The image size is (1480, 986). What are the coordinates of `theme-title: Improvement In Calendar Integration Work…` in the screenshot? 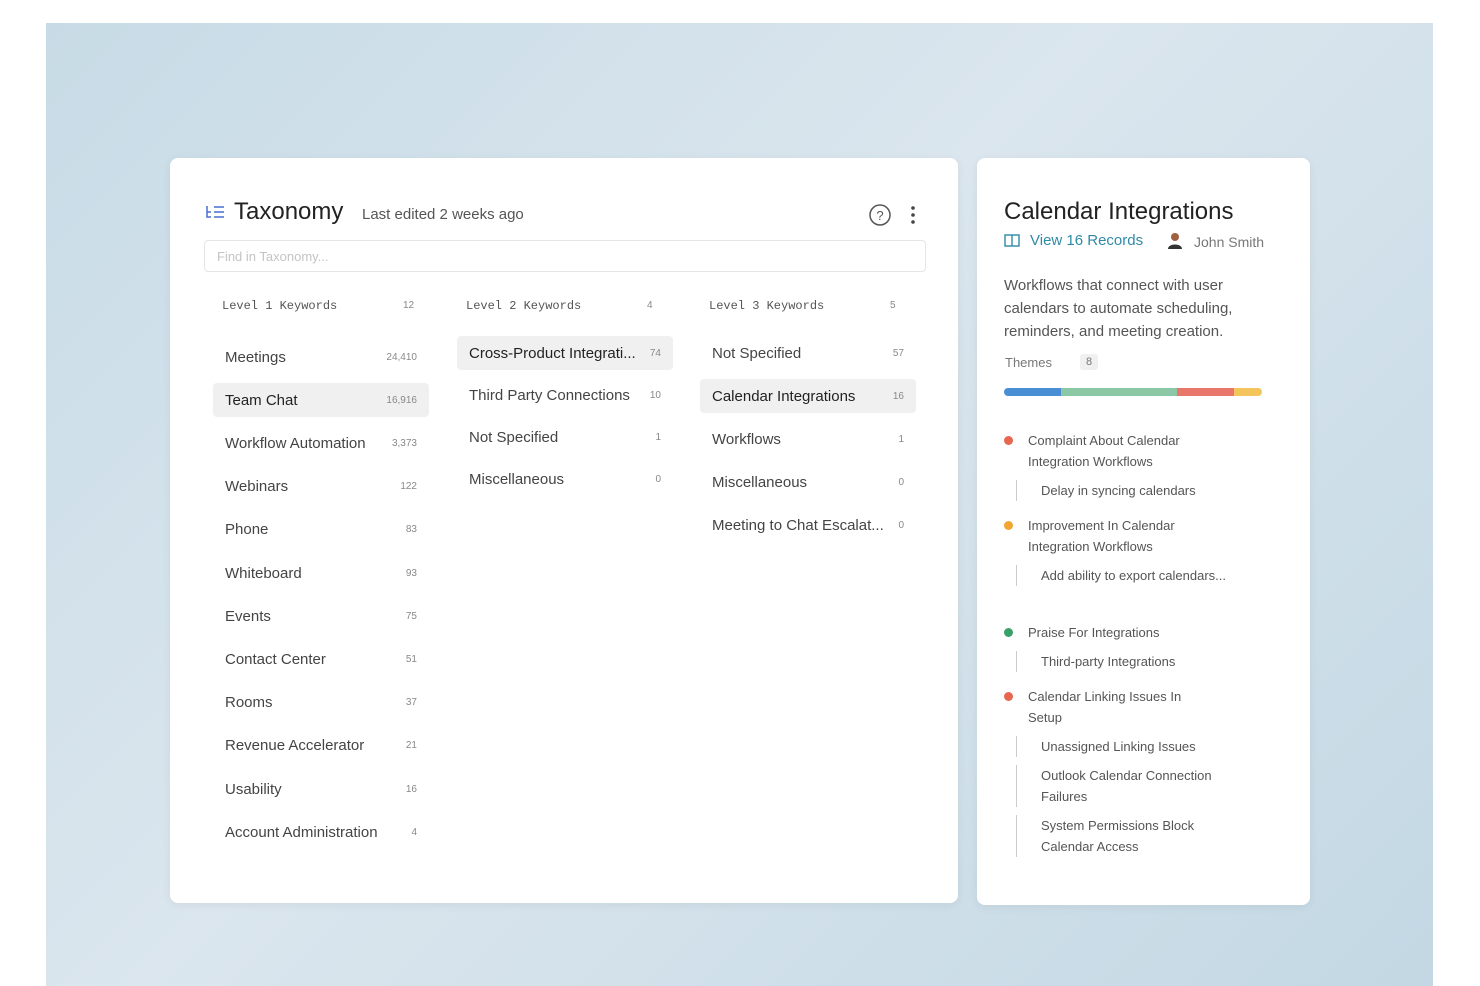 It's located at (1101, 536).